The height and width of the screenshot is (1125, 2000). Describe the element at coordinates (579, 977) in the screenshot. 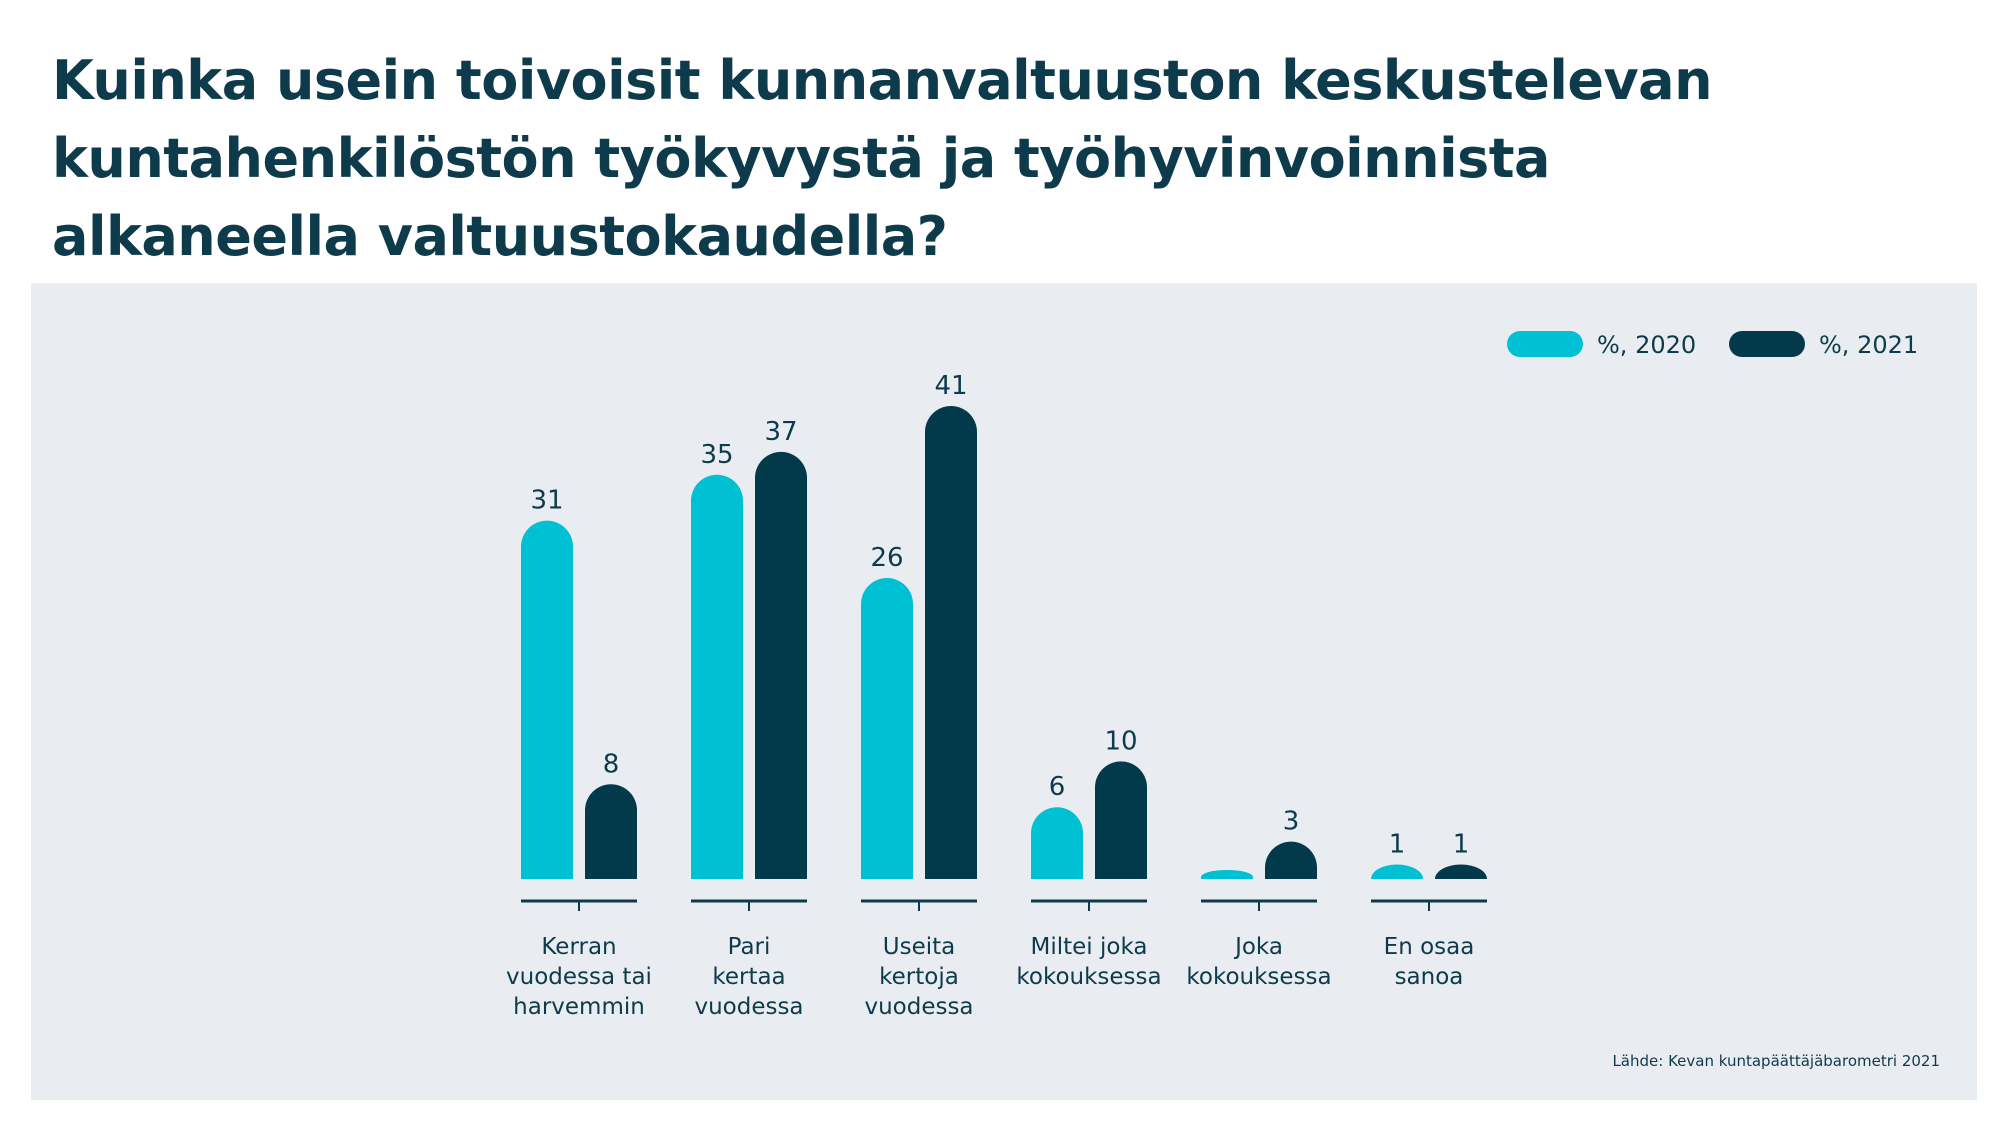

I see `category-label-0-1: vuodessa tai` at that location.